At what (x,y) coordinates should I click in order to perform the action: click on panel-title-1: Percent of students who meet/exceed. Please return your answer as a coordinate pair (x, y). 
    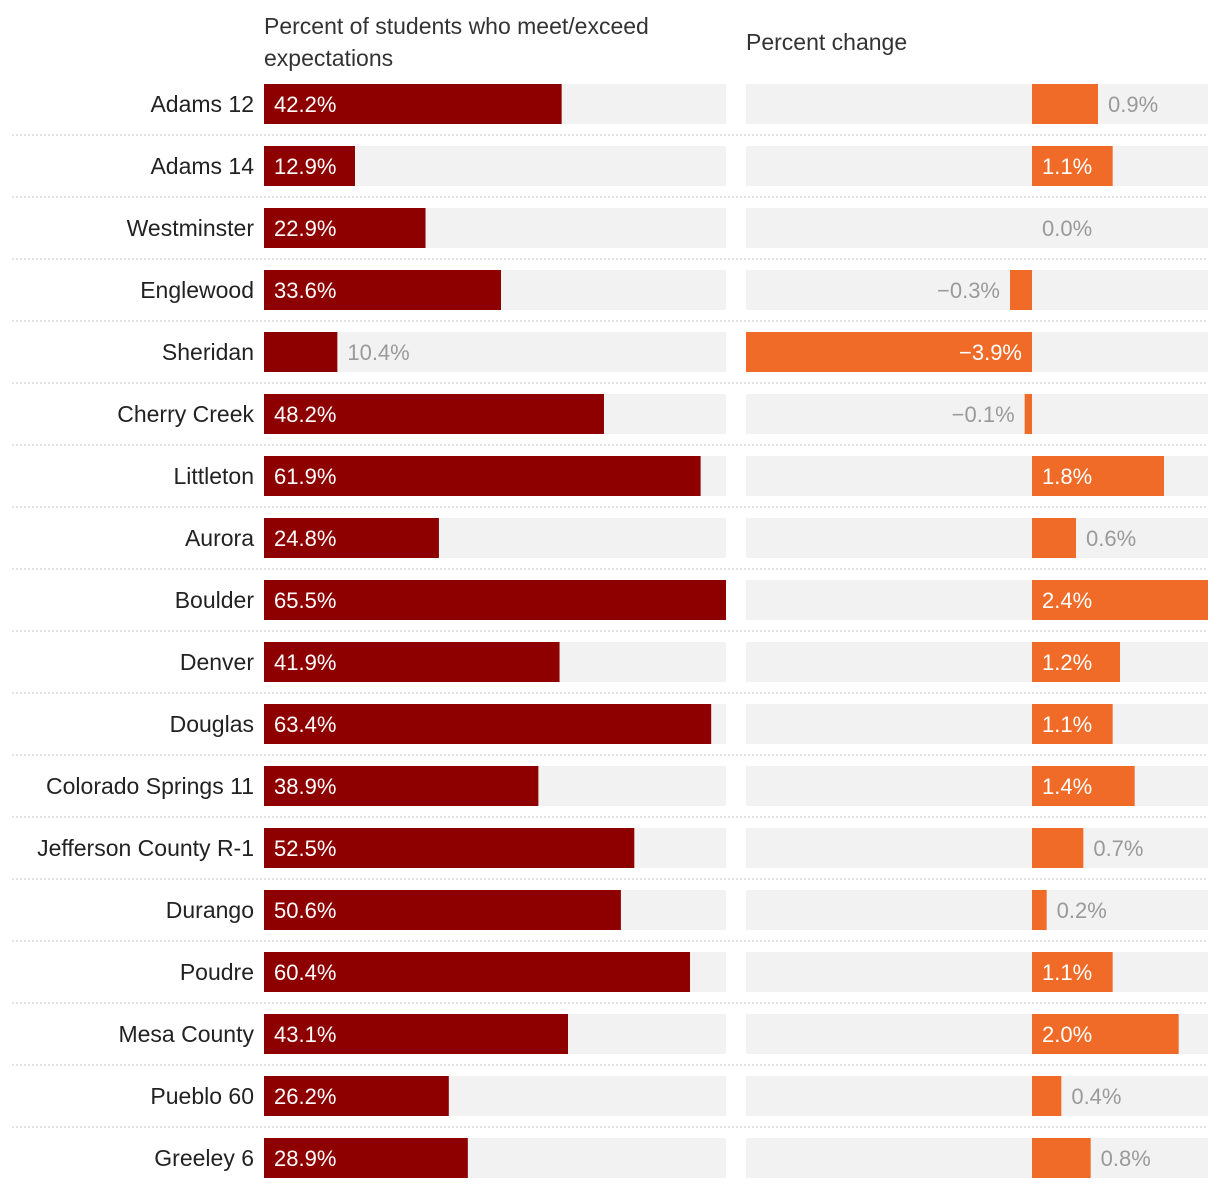
    Looking at the image, I should click on (456, 26).